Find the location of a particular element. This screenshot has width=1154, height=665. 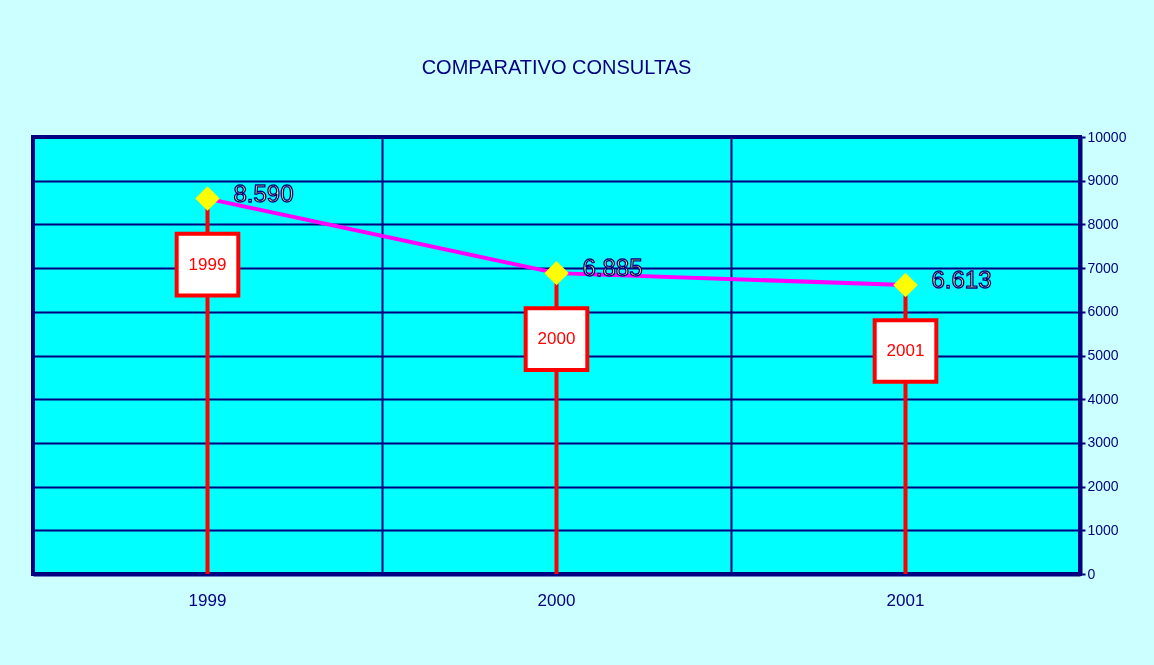

y-tick-label: 1000 is located at coordinates (1103, 529).